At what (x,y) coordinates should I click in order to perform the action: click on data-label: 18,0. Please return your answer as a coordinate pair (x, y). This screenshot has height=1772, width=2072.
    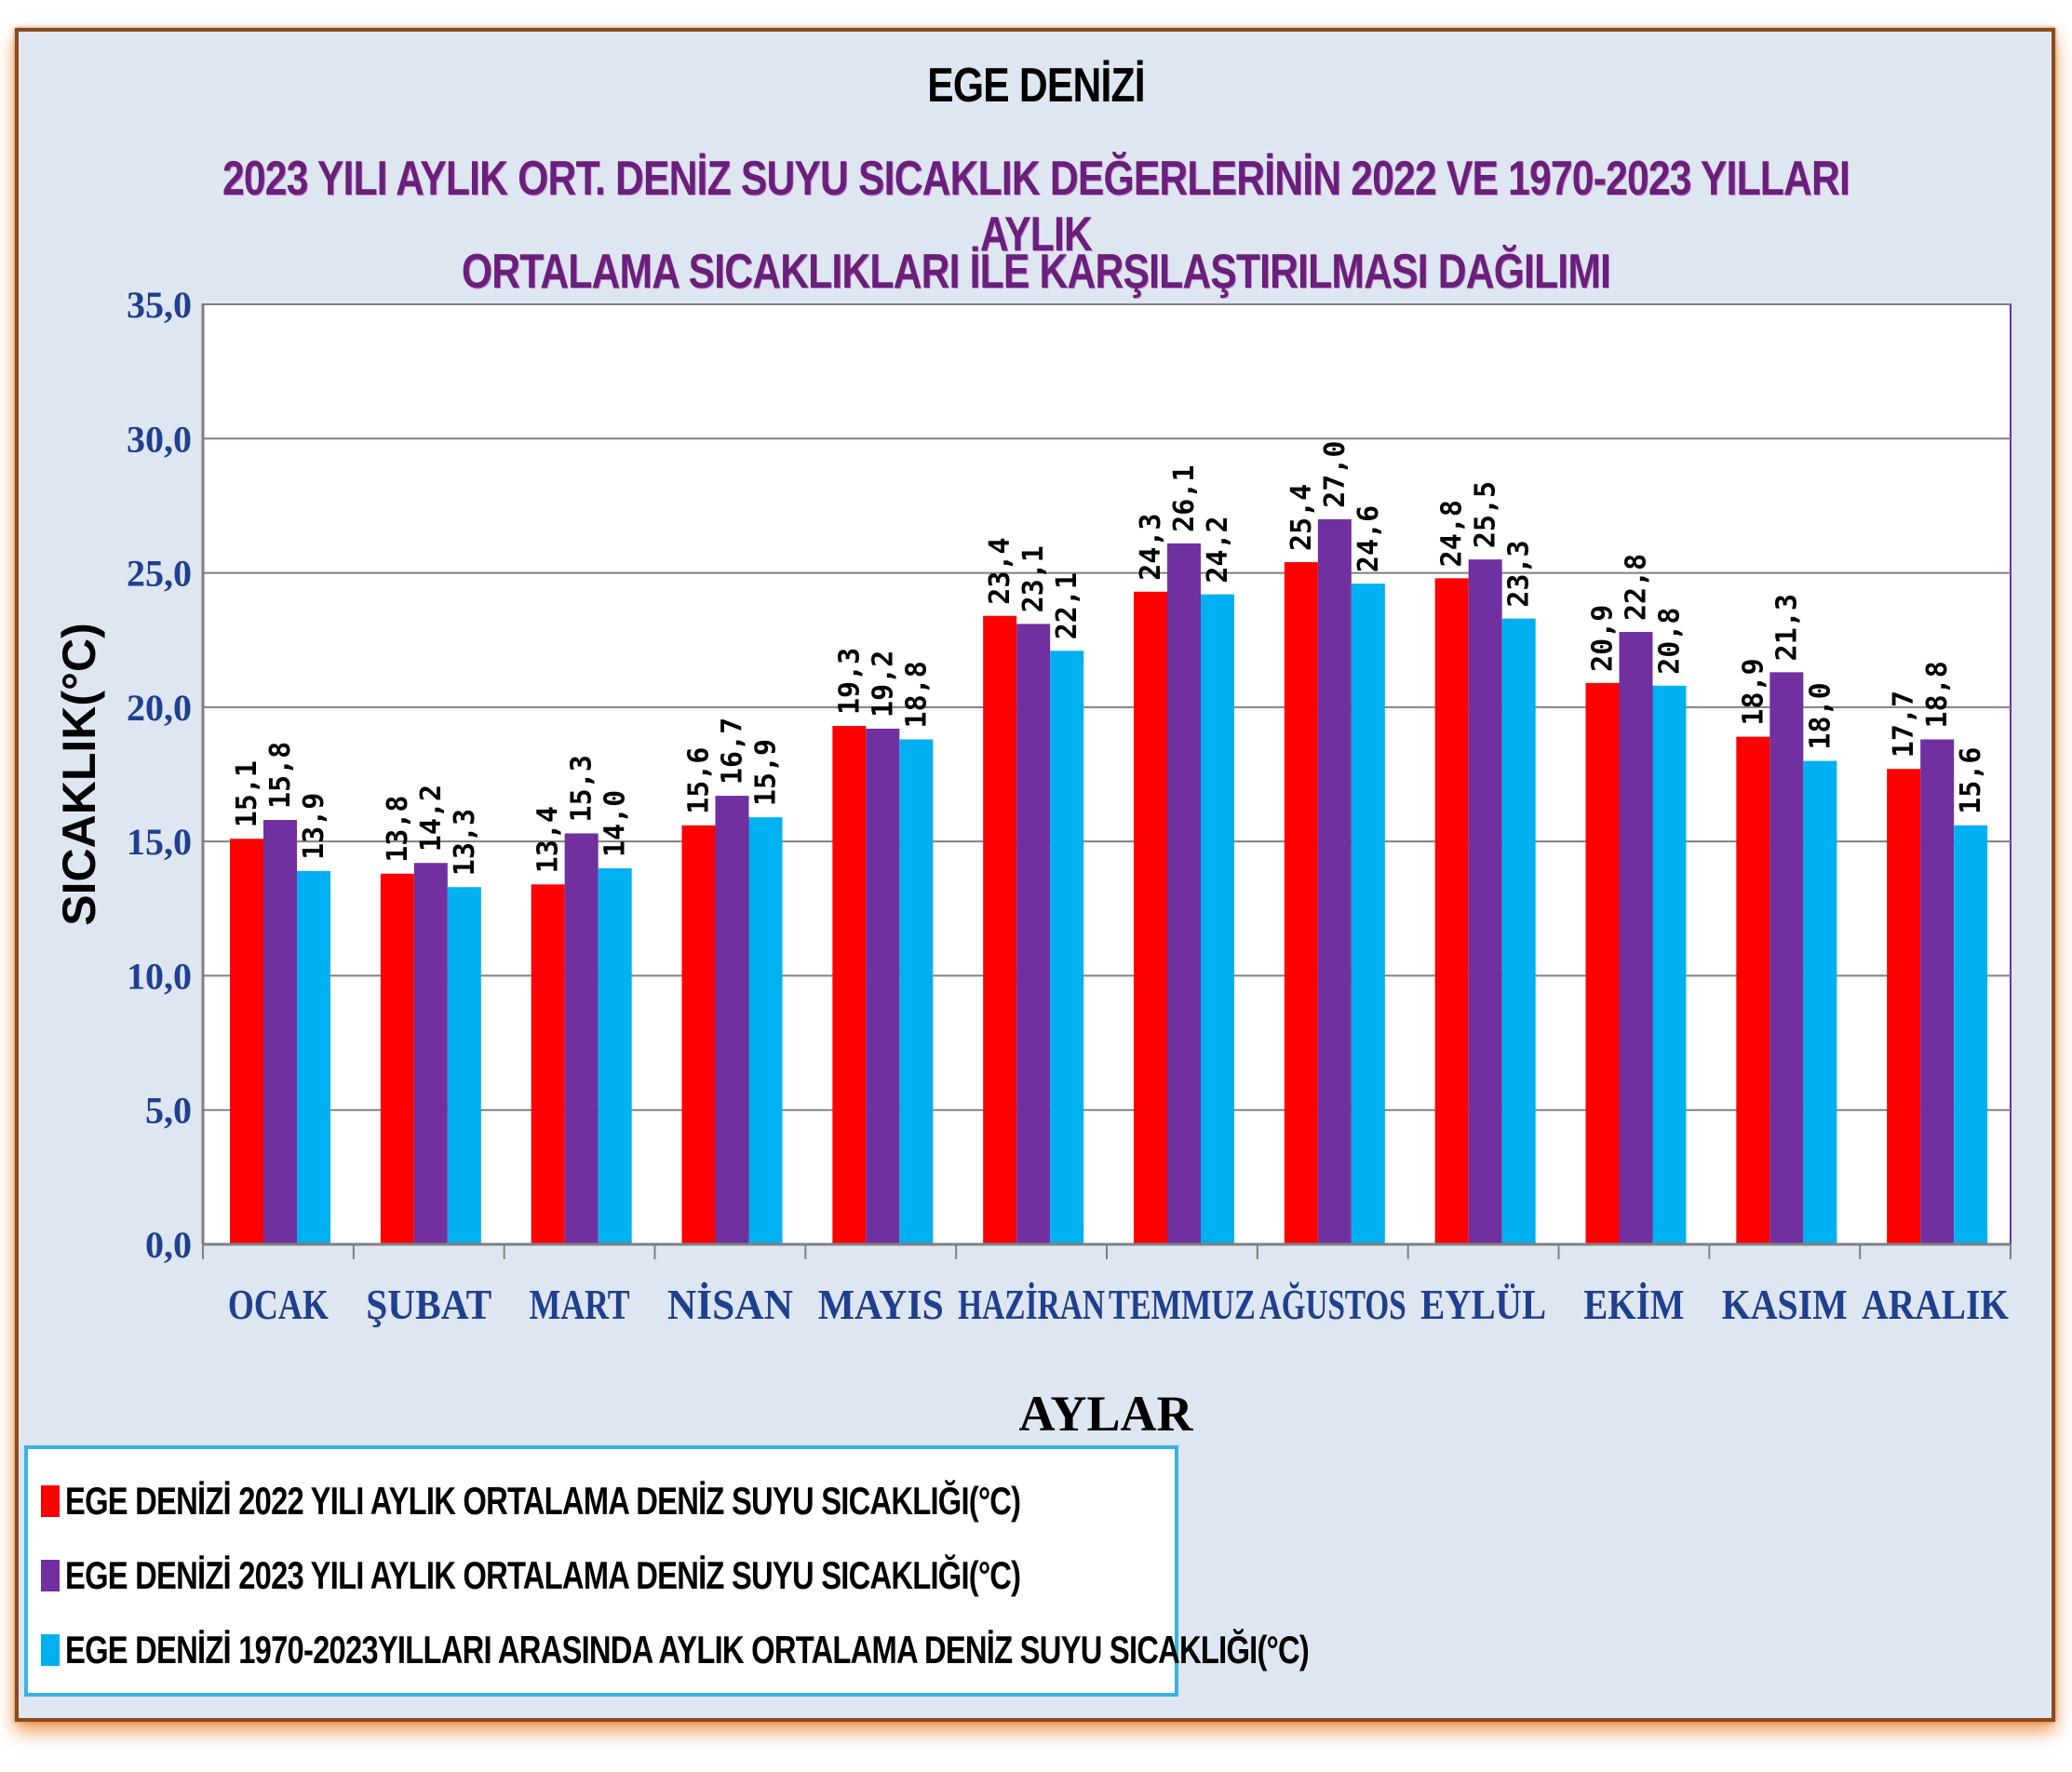
    Looking at the image, I should click on (1820, 715).